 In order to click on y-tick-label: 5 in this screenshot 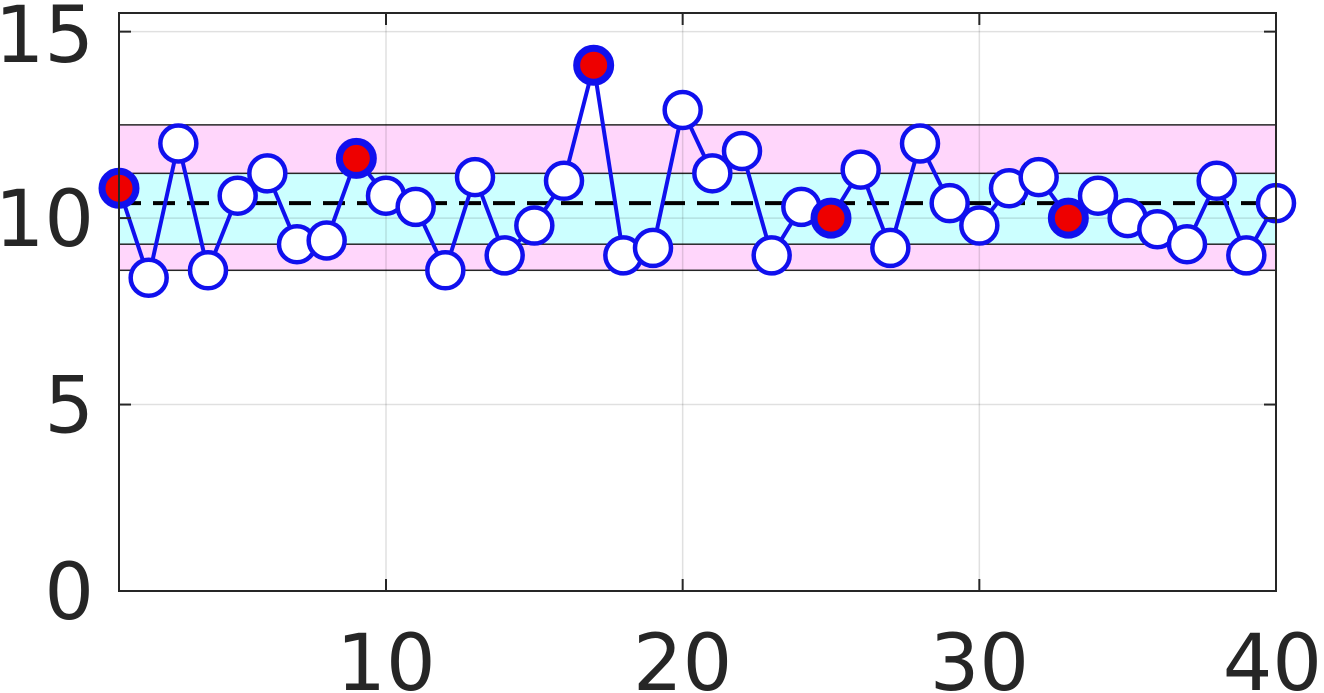, I will do `click(69, 407)`.